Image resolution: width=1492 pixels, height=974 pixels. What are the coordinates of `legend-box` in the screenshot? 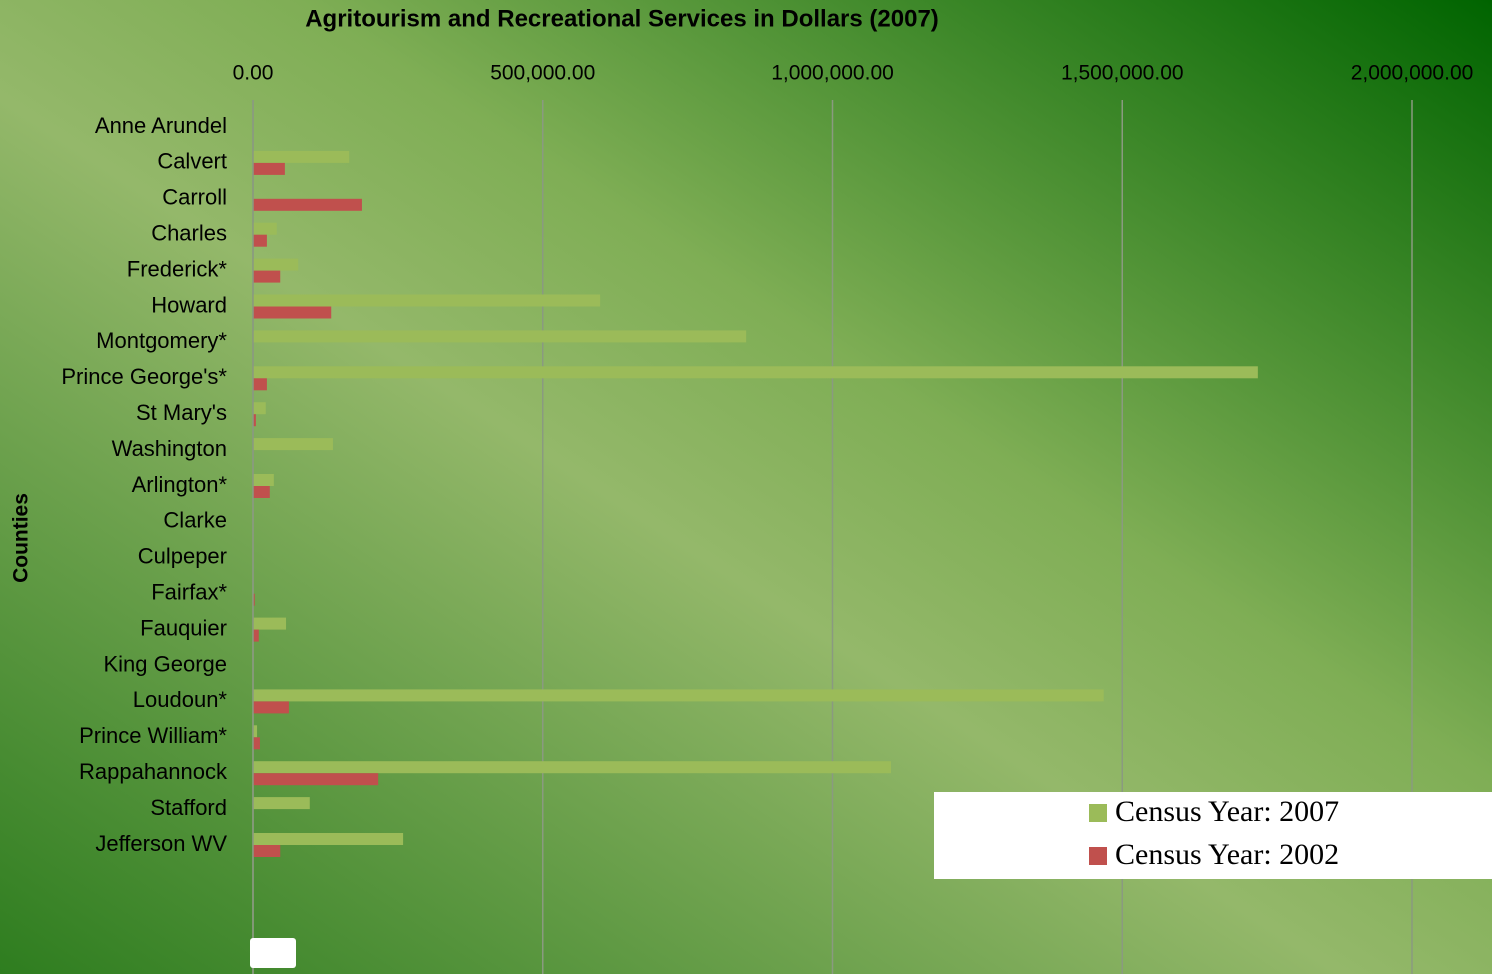 It's located at (1213, 835).